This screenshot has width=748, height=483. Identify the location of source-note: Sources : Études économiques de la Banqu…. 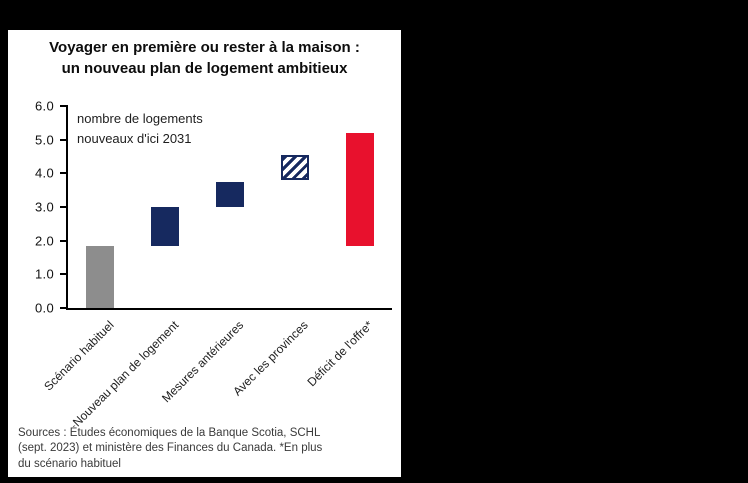
(170, 449).